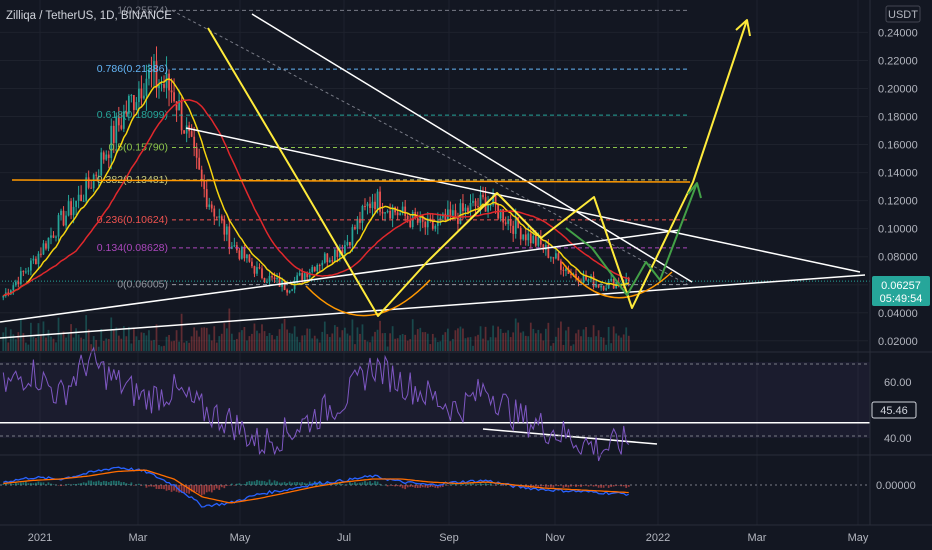 The width and height of the screenshot is (932, 550). What do you see at coordinates (368, 298) in the screenshot?
I see `cup-arc-left` at bounding box center [368, 298].